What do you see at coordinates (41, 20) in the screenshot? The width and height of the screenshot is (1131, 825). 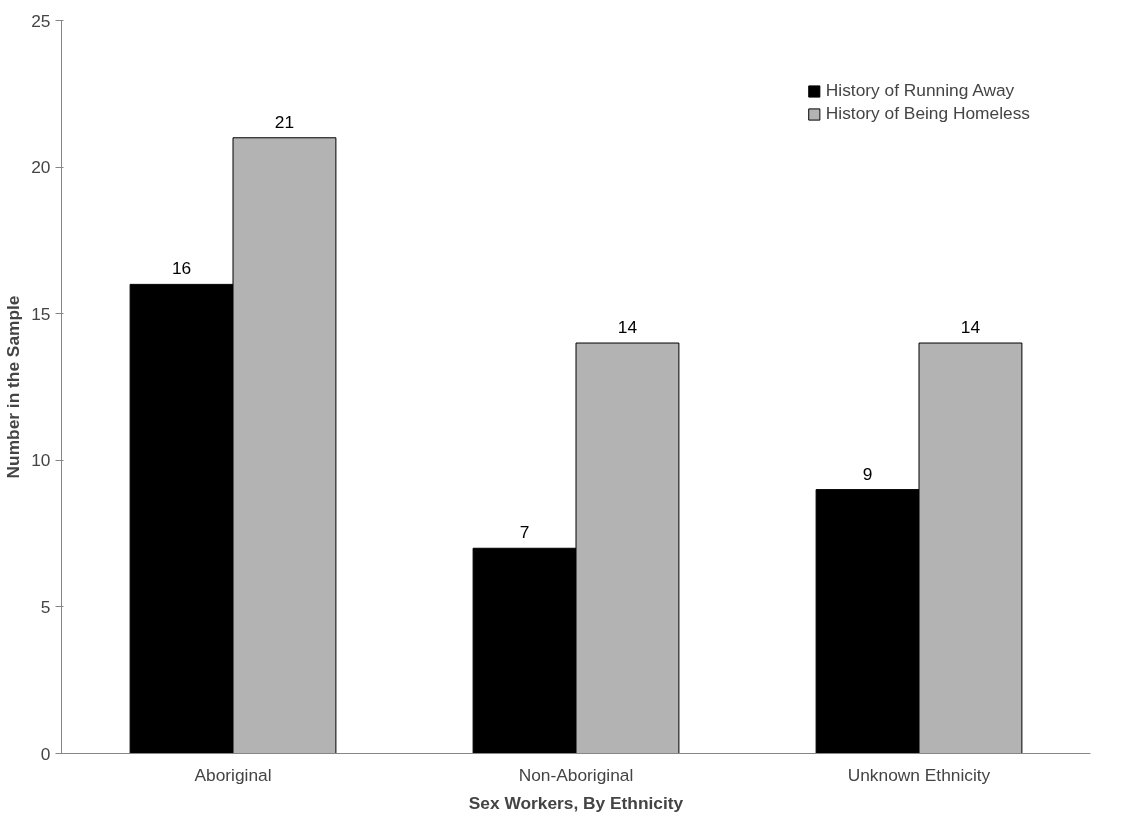 I see `y-tick-label: 25` at bounding box center [41, 20].